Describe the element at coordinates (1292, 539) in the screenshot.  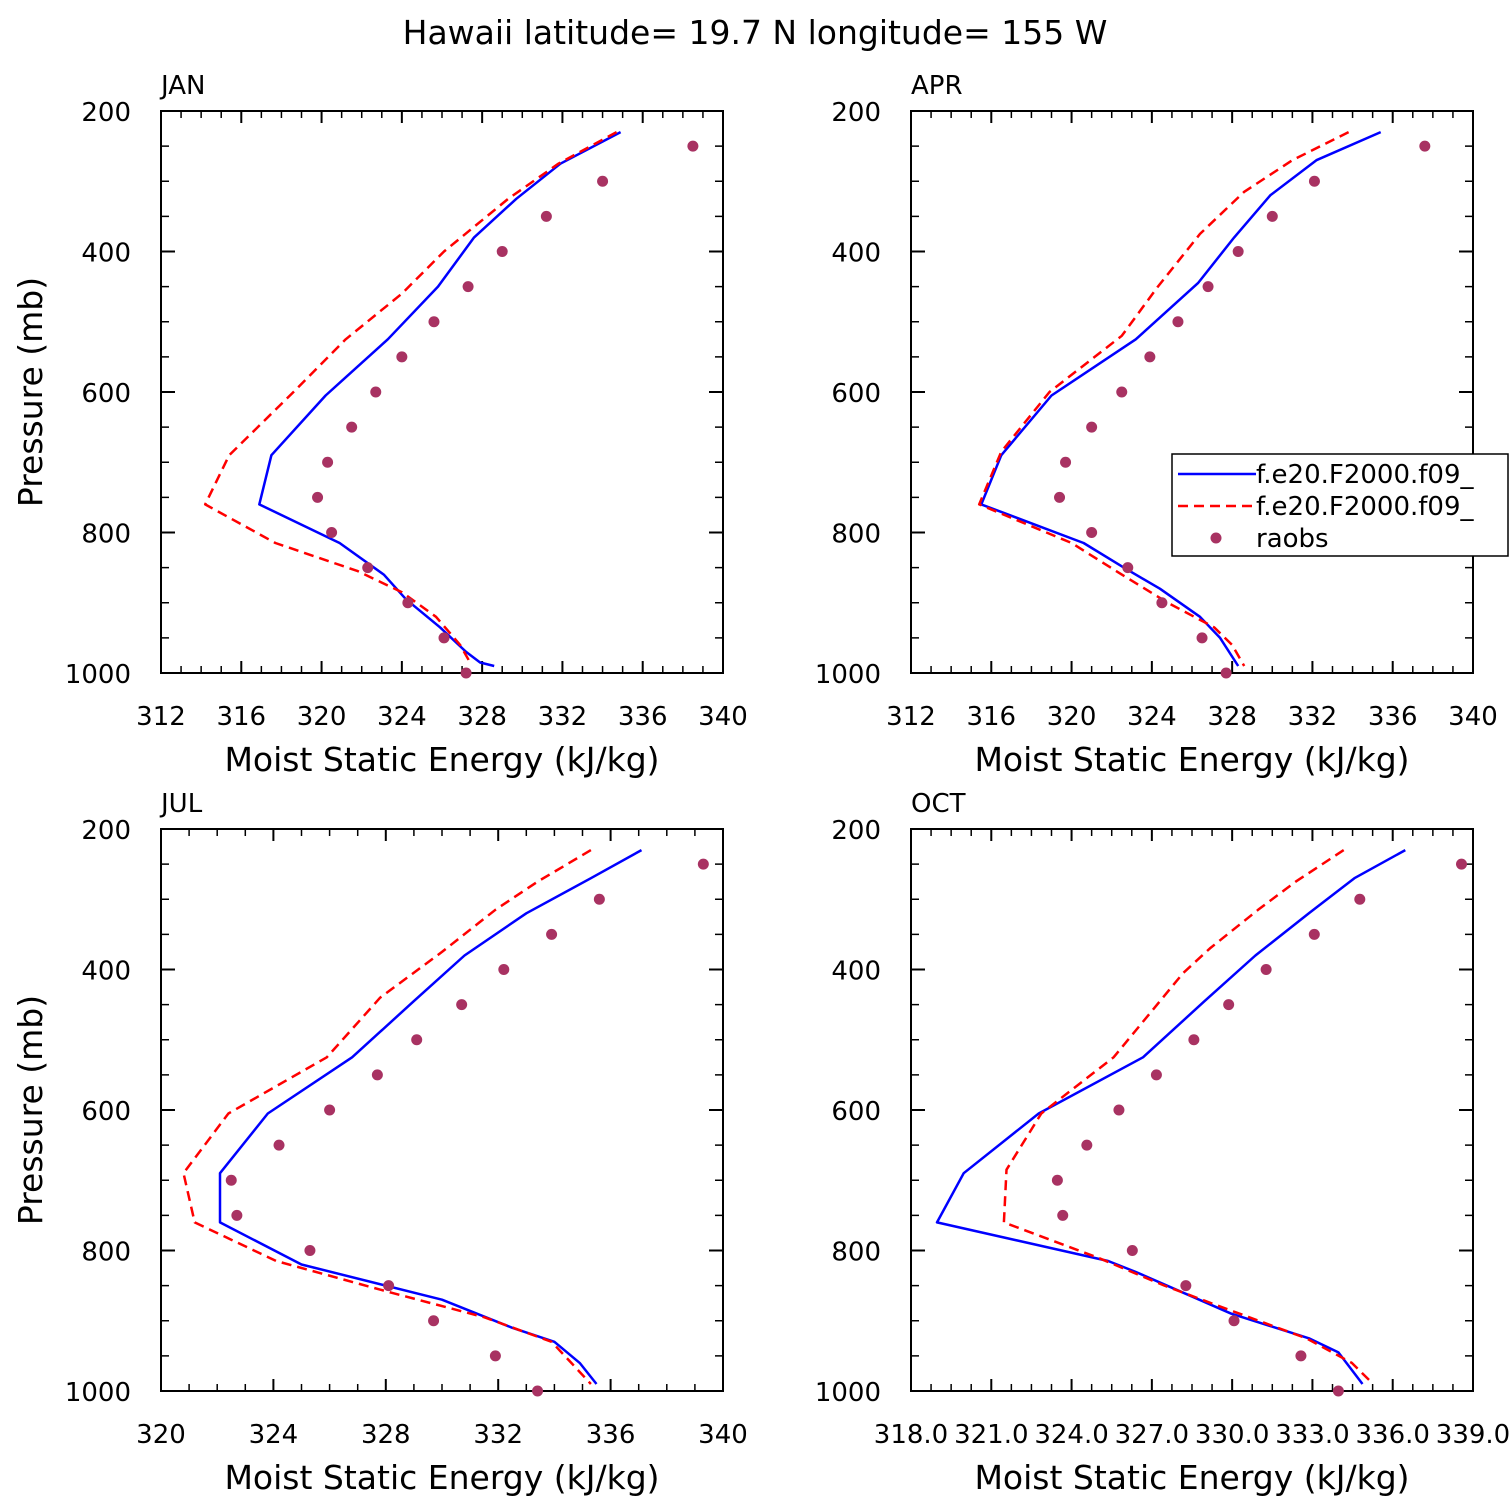
I see `legend-label: raobs` at that location.